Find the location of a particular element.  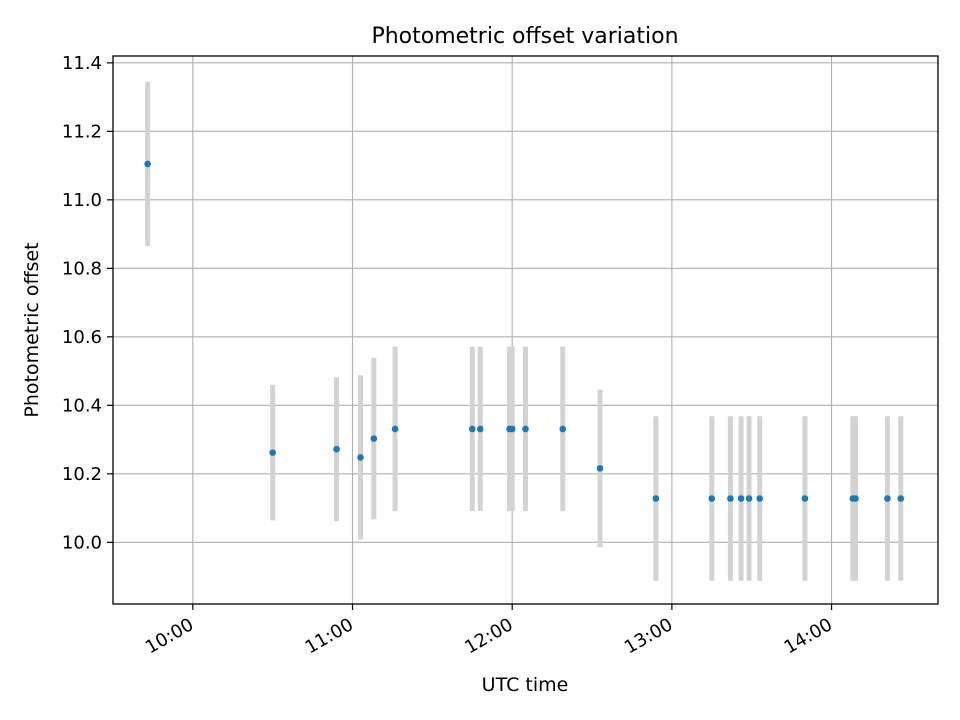

x-axis-ticks: 10:00 11:00 12:00 13:00 14:00 is located at coordinates (489, 631).